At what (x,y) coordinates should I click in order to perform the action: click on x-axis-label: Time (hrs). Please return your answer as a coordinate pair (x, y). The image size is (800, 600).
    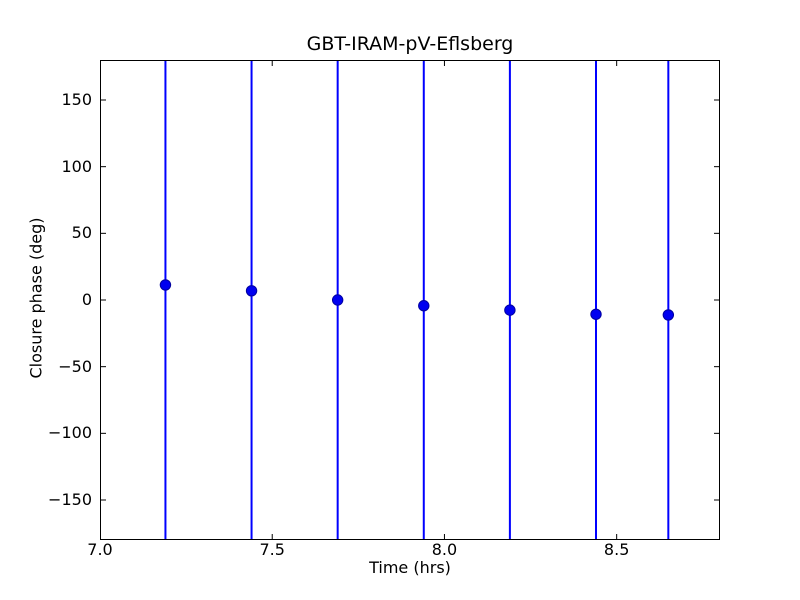
    Looking at the image, I should click on (410, 567).